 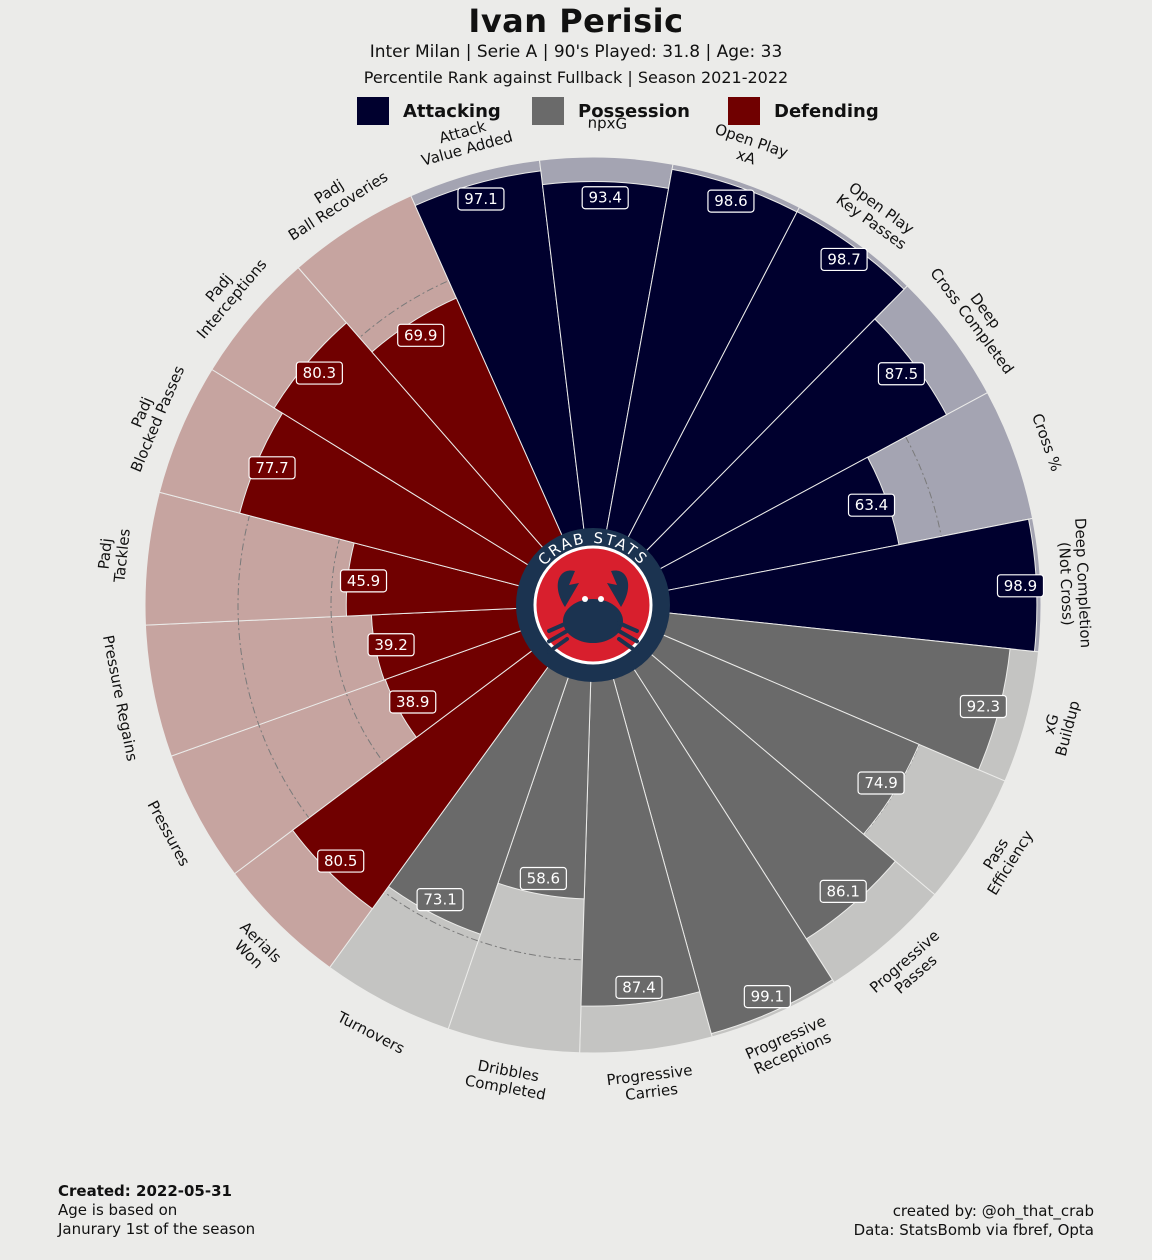 I want to click on value-label: 45.9, so click(x=363, y=581).